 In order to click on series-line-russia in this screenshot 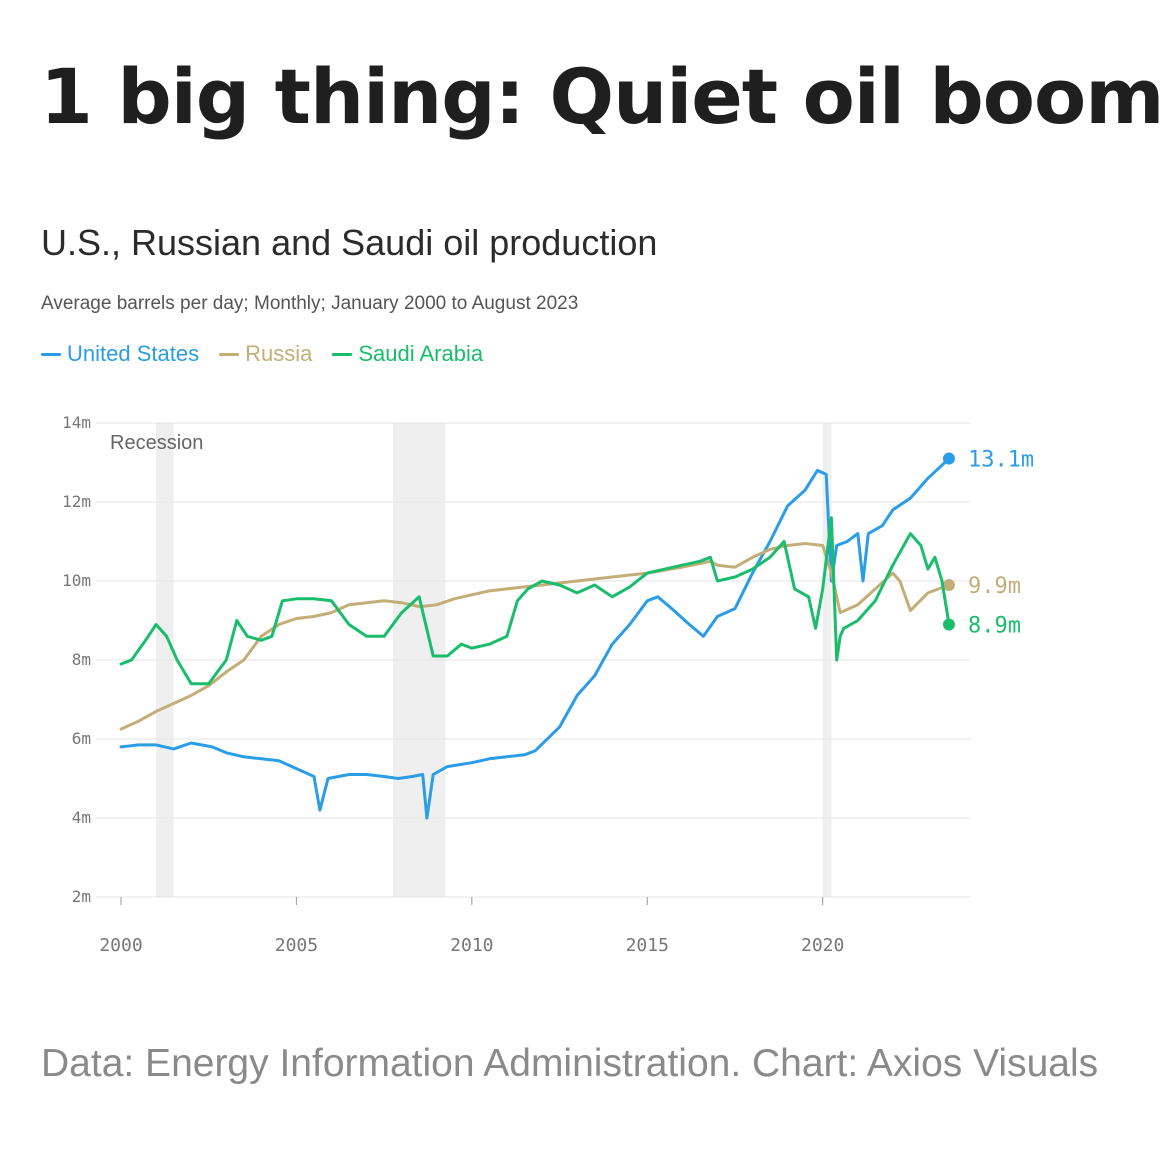, I will do `click(535, 636)`.